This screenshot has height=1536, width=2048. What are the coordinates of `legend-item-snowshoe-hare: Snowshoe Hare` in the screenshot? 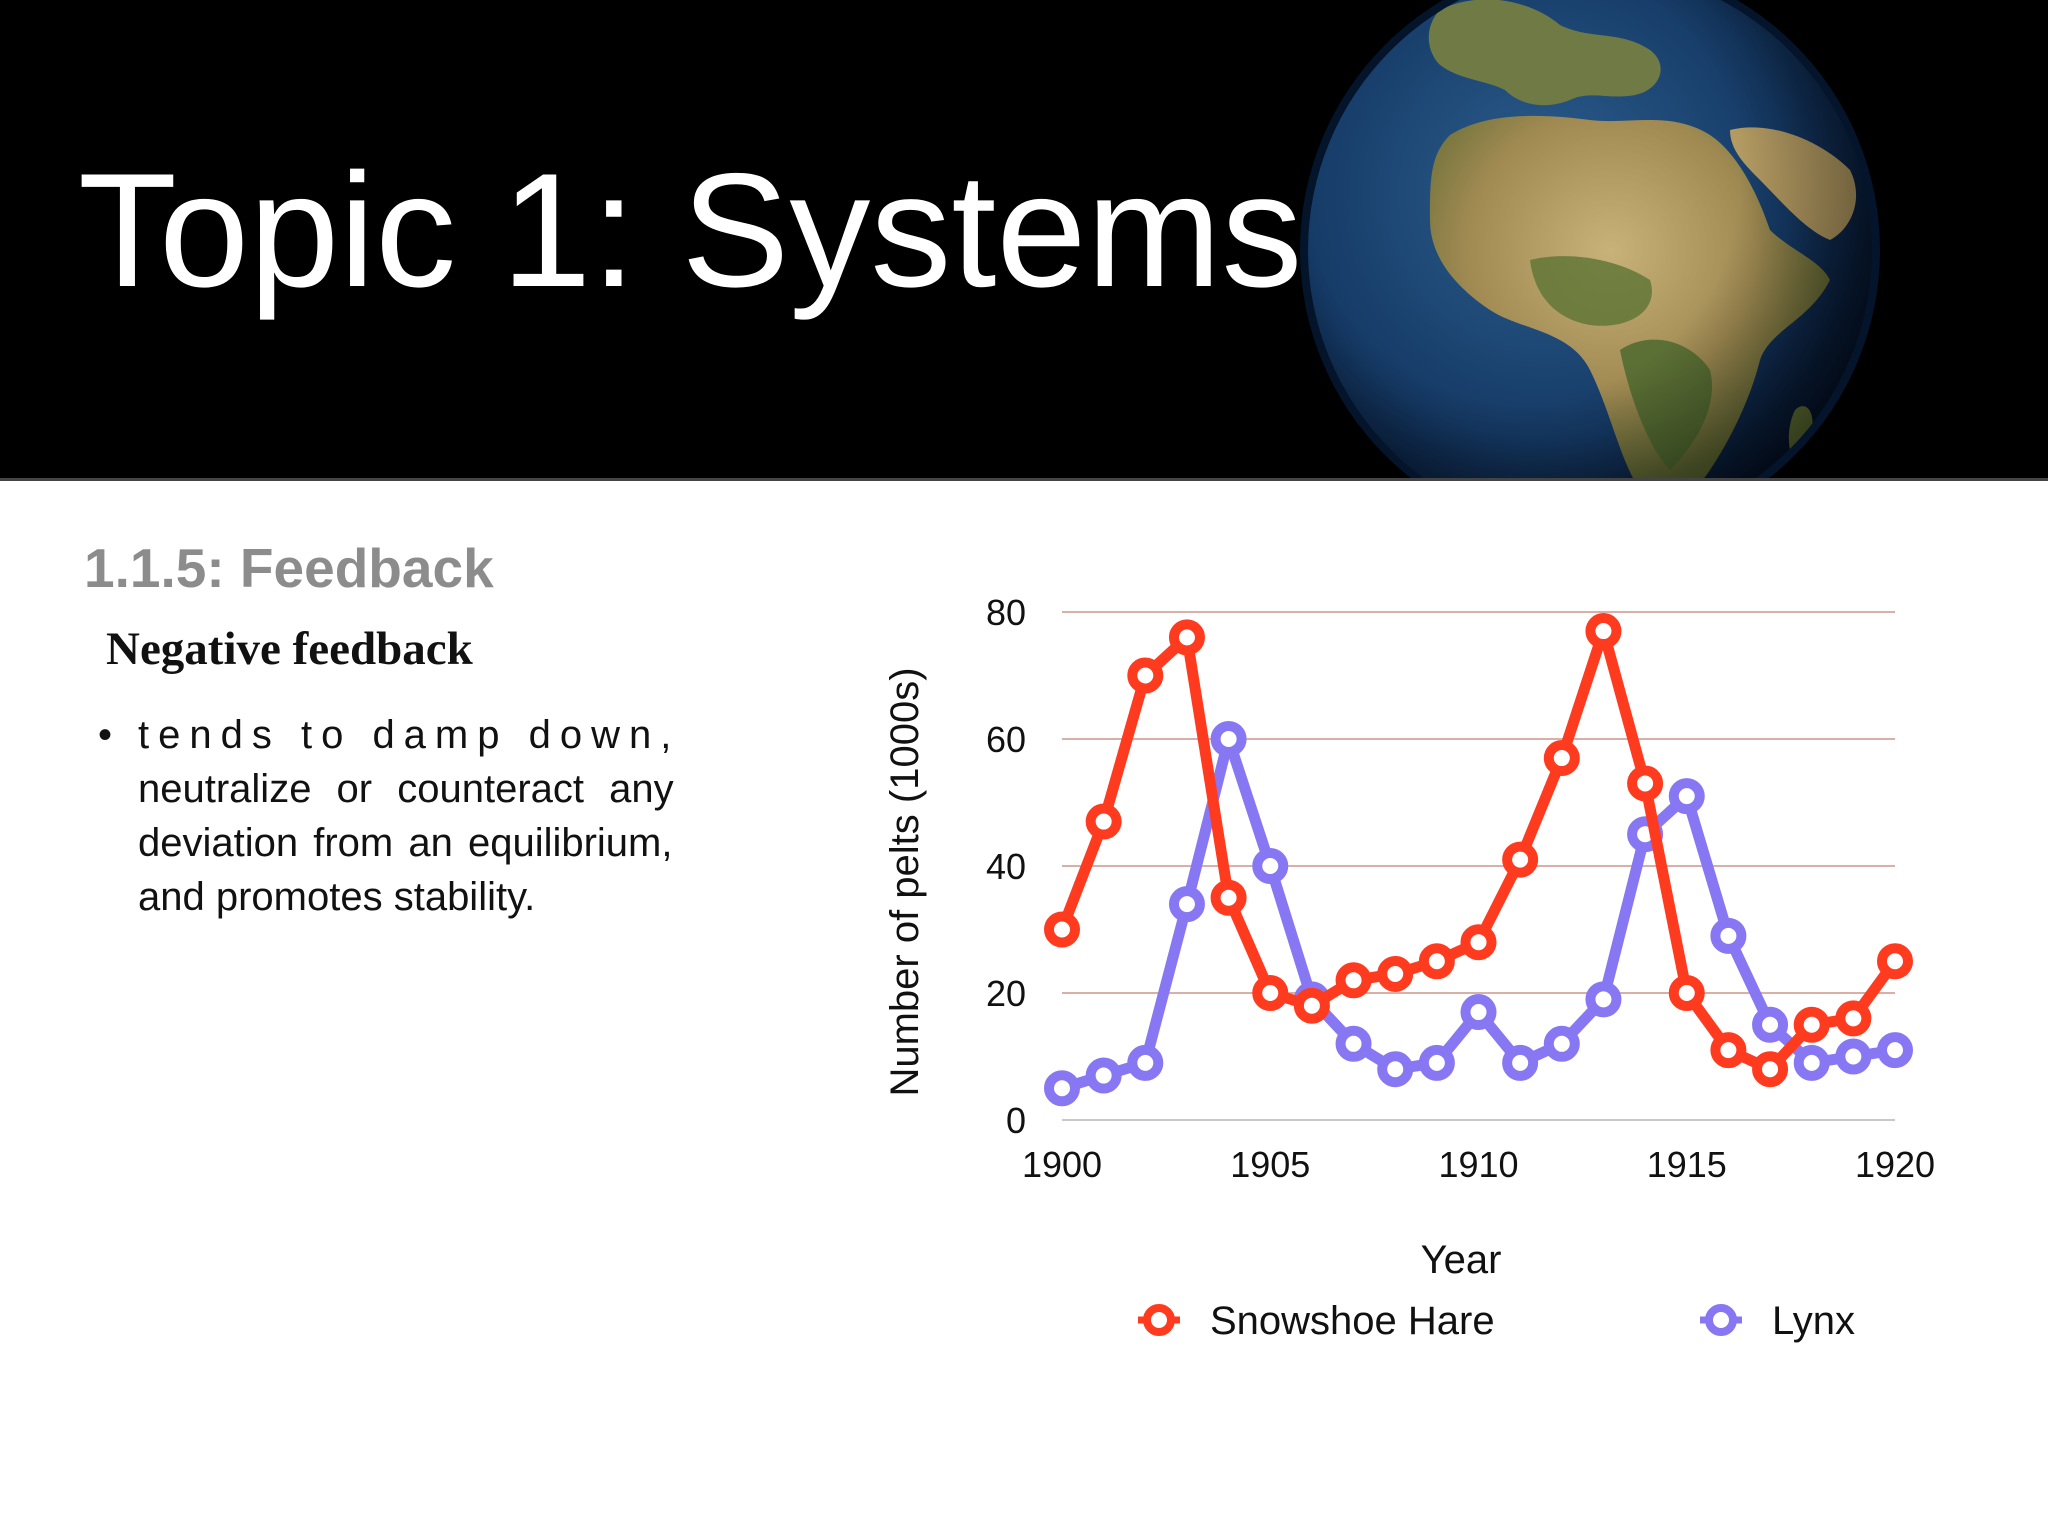 It's located at (1316, 1321).